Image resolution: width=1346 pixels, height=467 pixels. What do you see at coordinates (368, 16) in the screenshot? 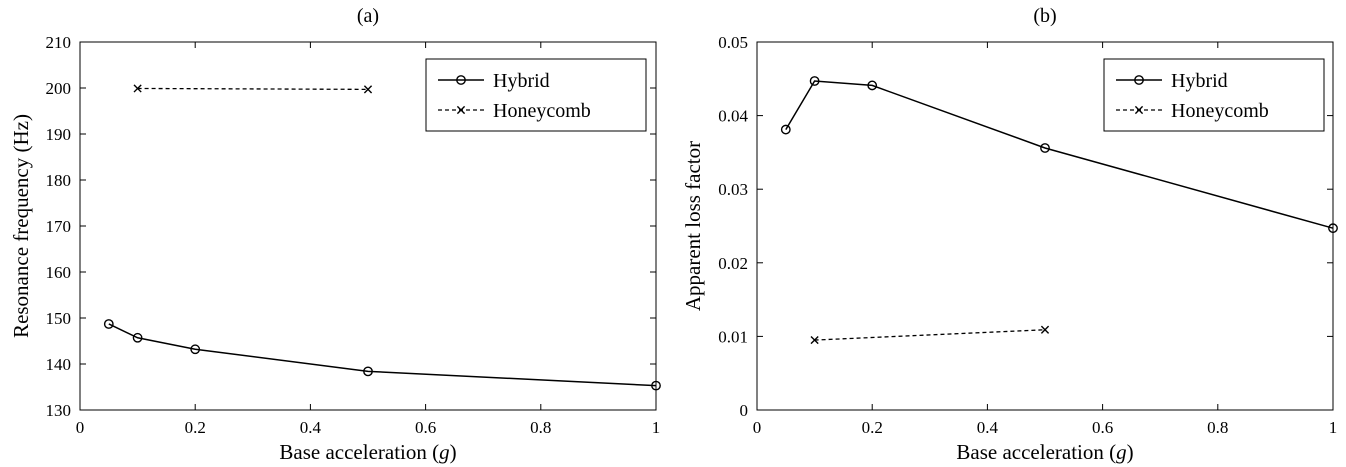
I see `chart-title: (a)` at bounding box center [368, 16].